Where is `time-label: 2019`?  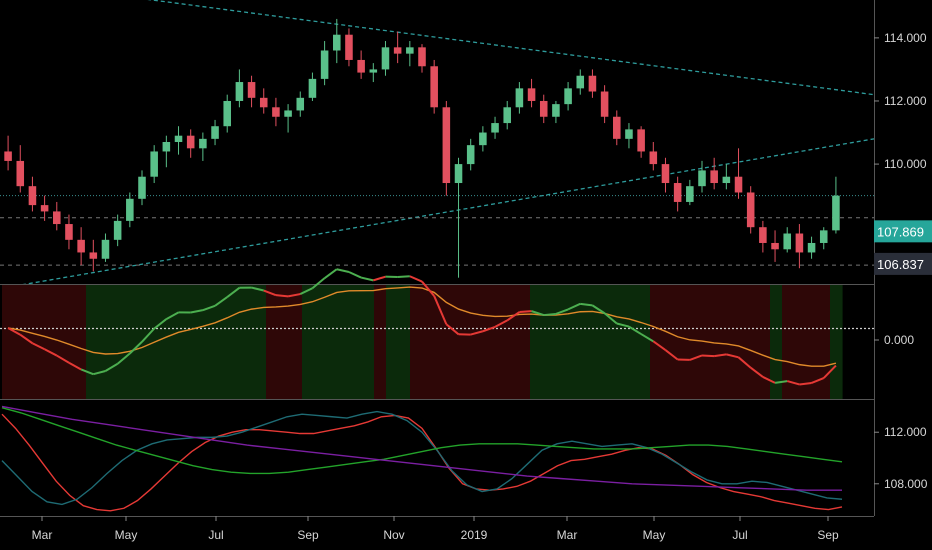
time-label: 2019 is located at coordinates (474, 535).